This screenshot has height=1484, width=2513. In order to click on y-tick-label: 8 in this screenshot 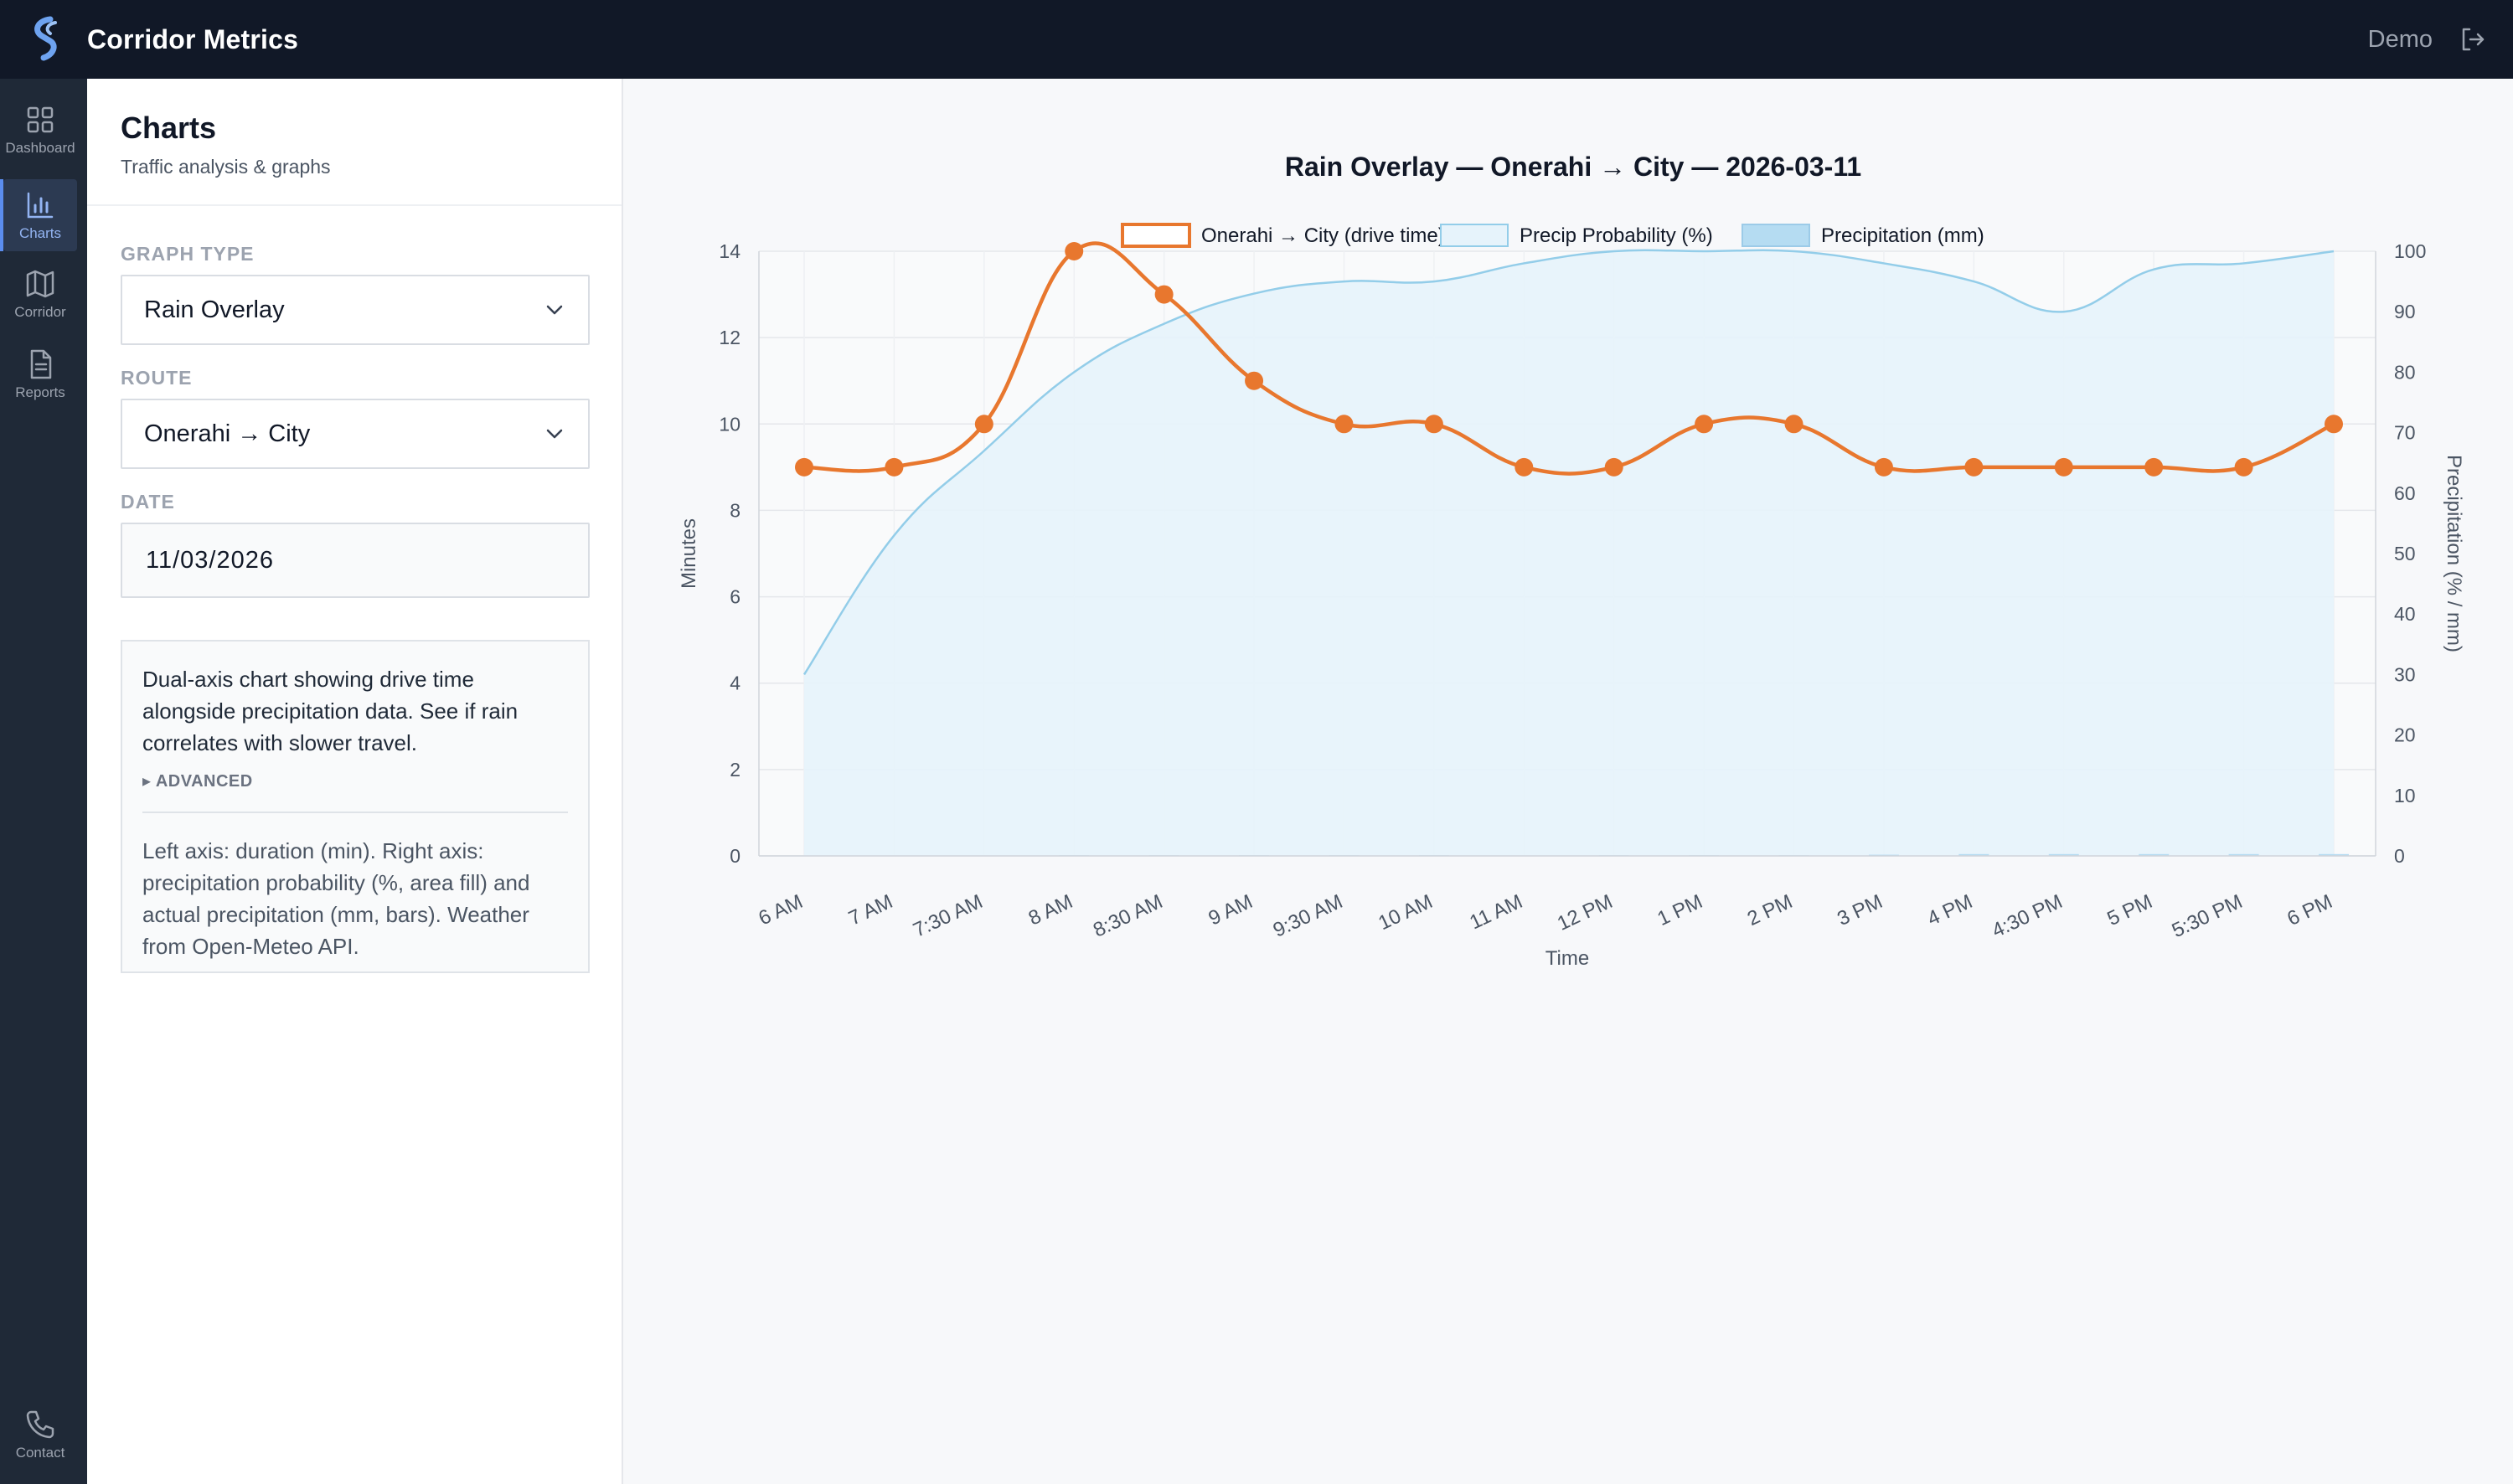, I will do `click(735, 510)`.